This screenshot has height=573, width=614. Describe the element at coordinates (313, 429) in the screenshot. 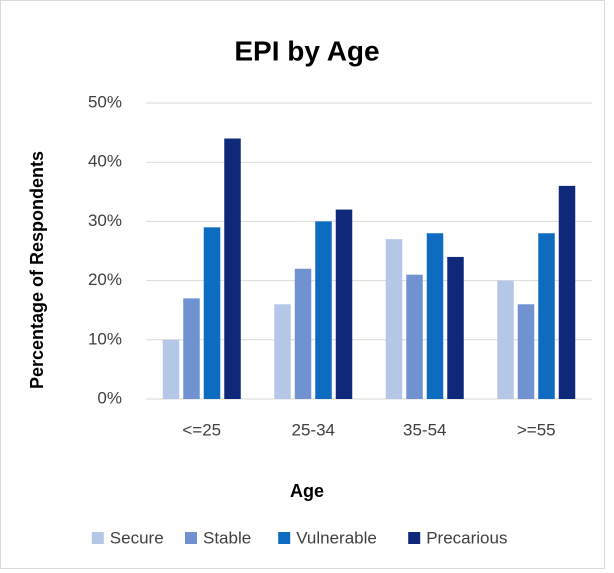

I see `x-tick-label: 25-34` at that location.